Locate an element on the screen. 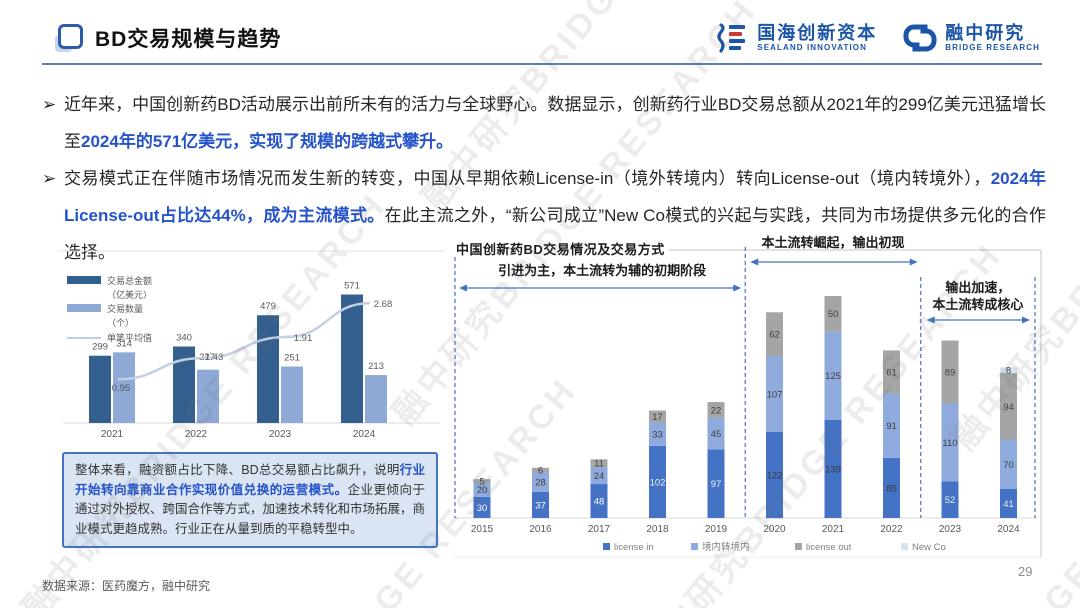  segment-value-label: 125 is located at coordinates (833, 376).